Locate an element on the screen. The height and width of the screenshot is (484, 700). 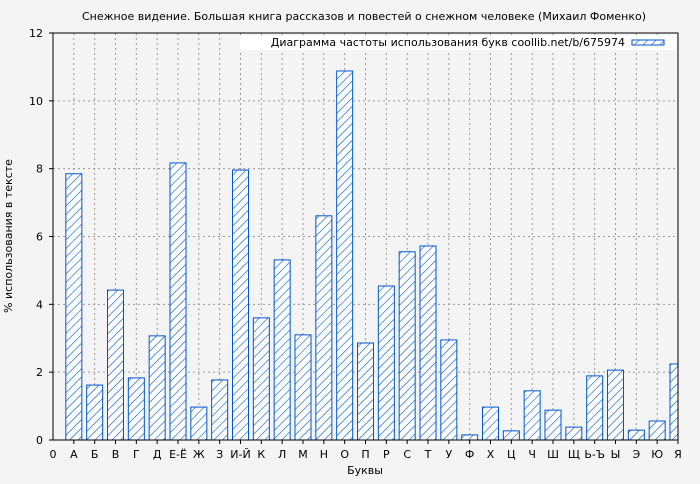
bar-С is located at coordinates (407, 345).